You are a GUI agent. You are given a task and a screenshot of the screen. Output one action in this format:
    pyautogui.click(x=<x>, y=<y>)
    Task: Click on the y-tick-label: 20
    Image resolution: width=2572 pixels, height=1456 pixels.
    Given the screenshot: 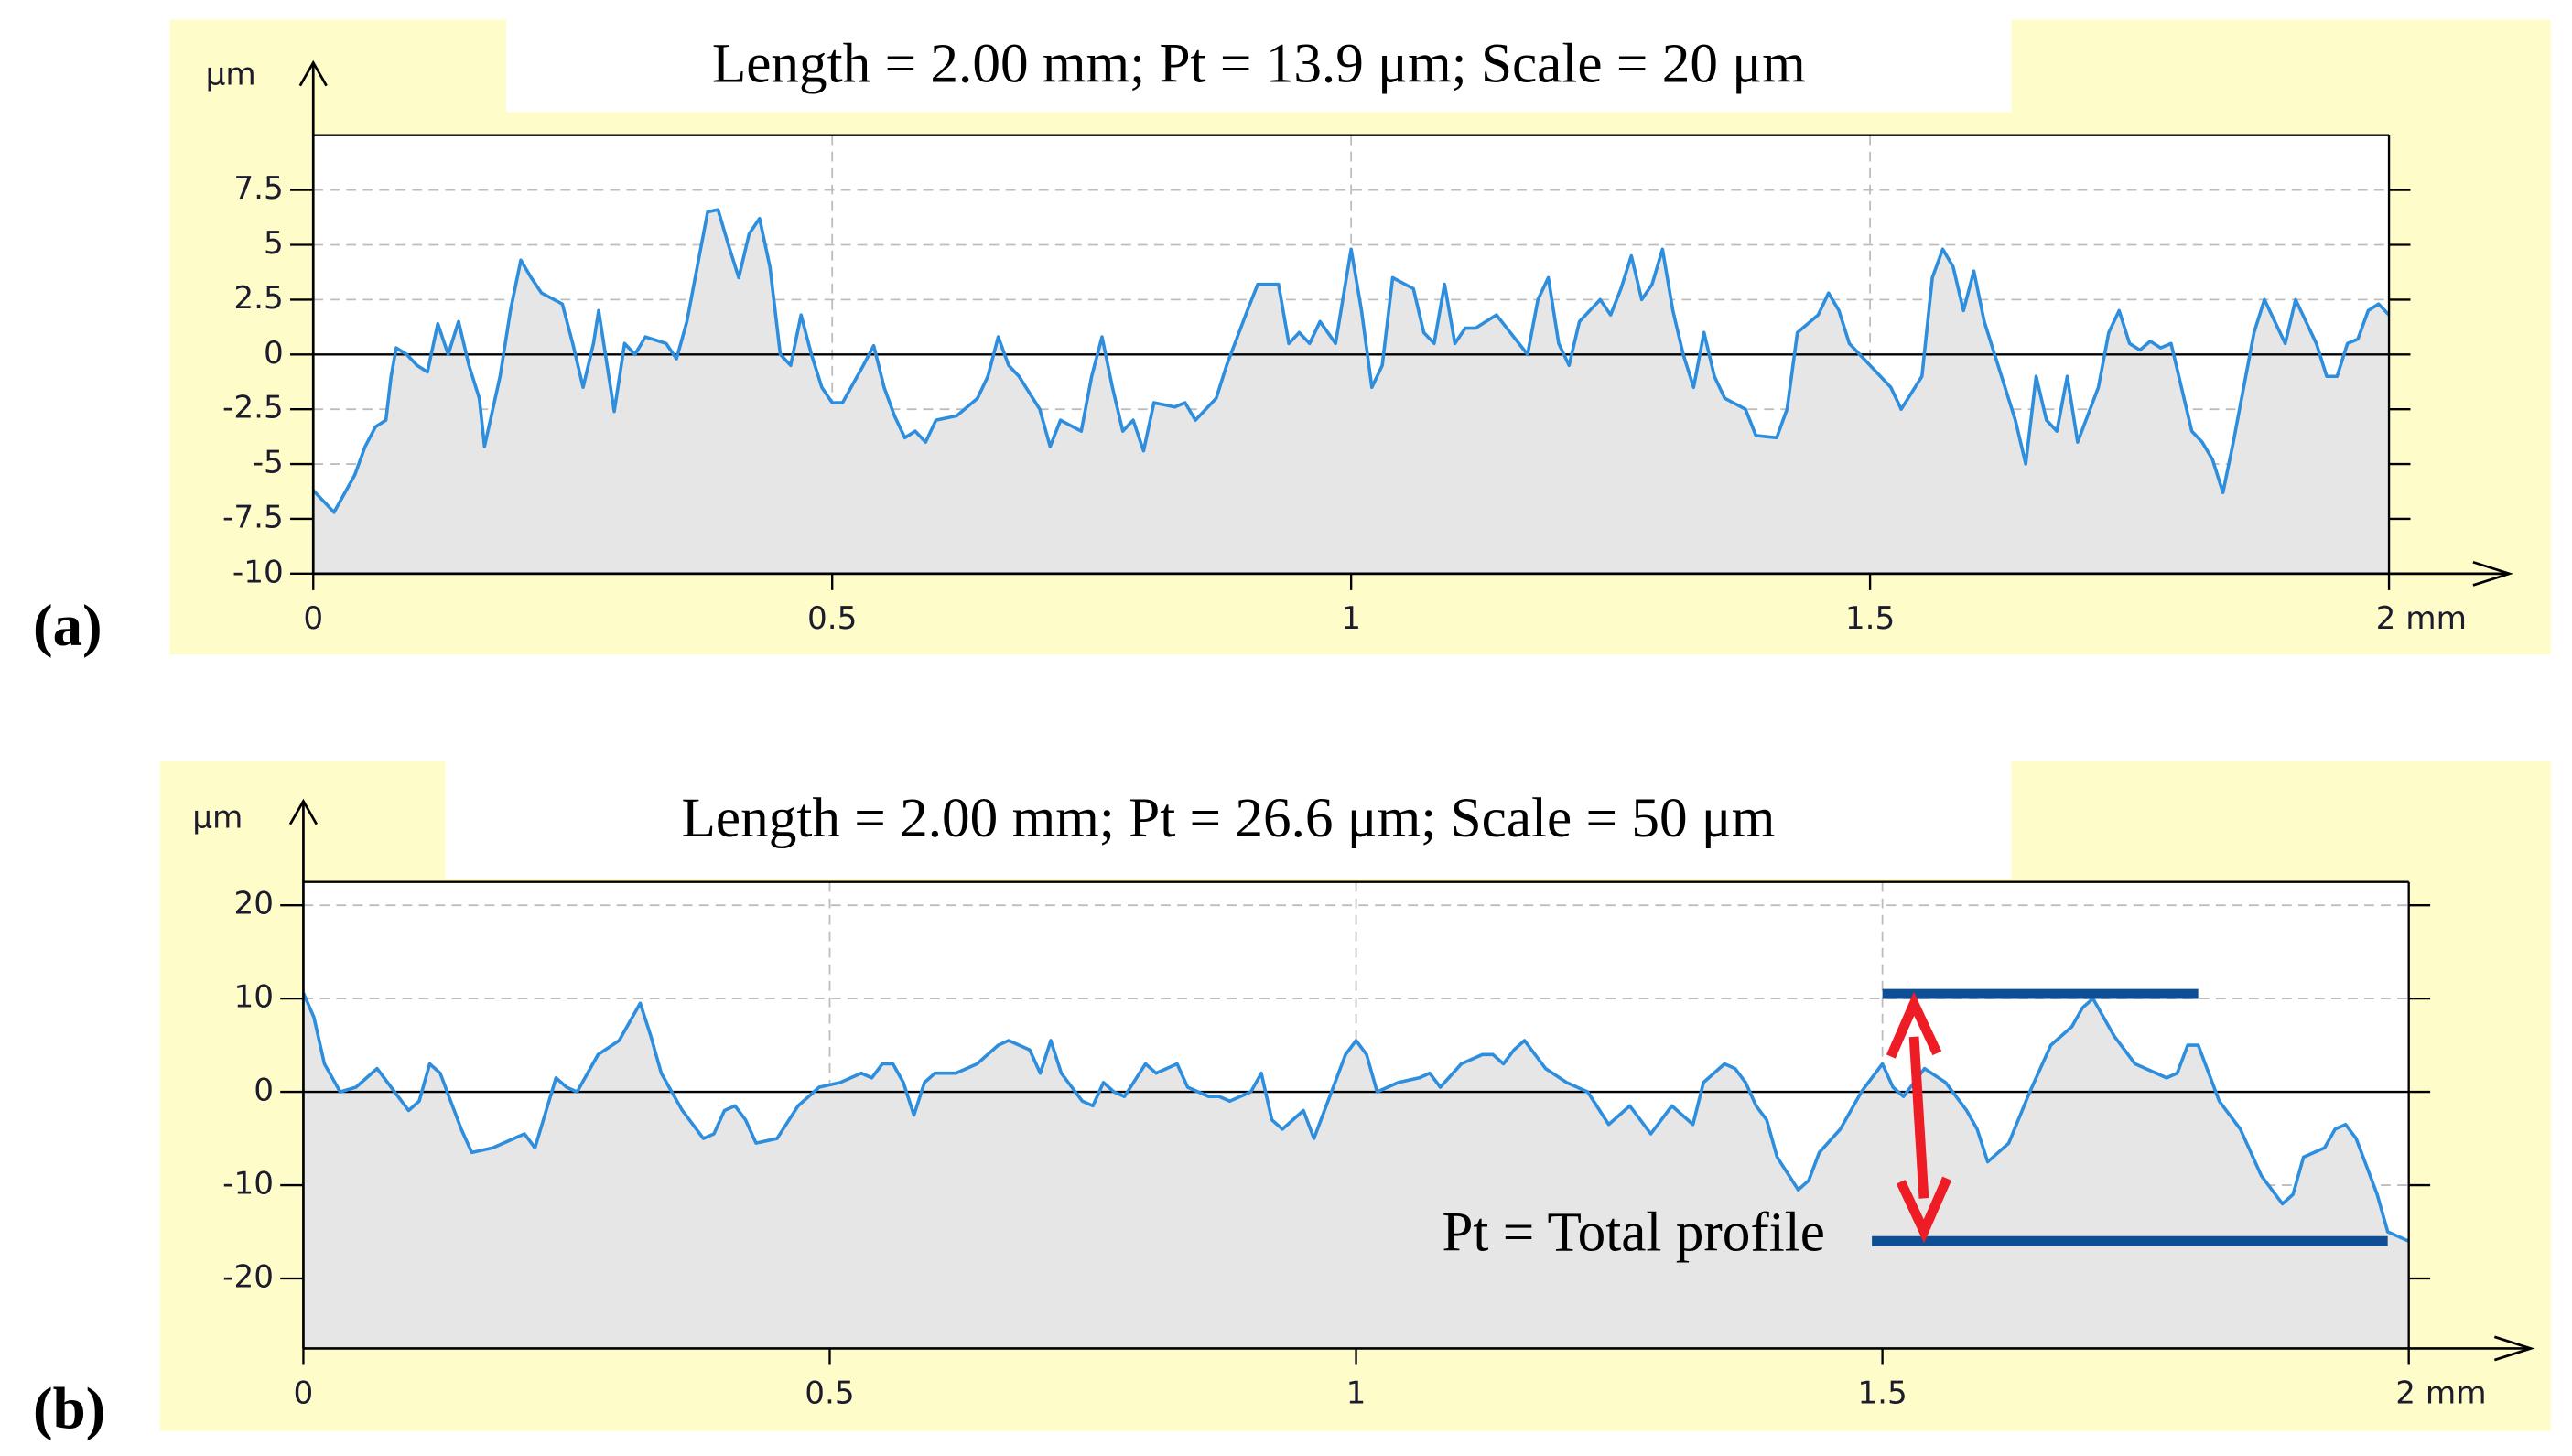 What is the action you would take?
    pyautogui.click(x=253, y=904)
    